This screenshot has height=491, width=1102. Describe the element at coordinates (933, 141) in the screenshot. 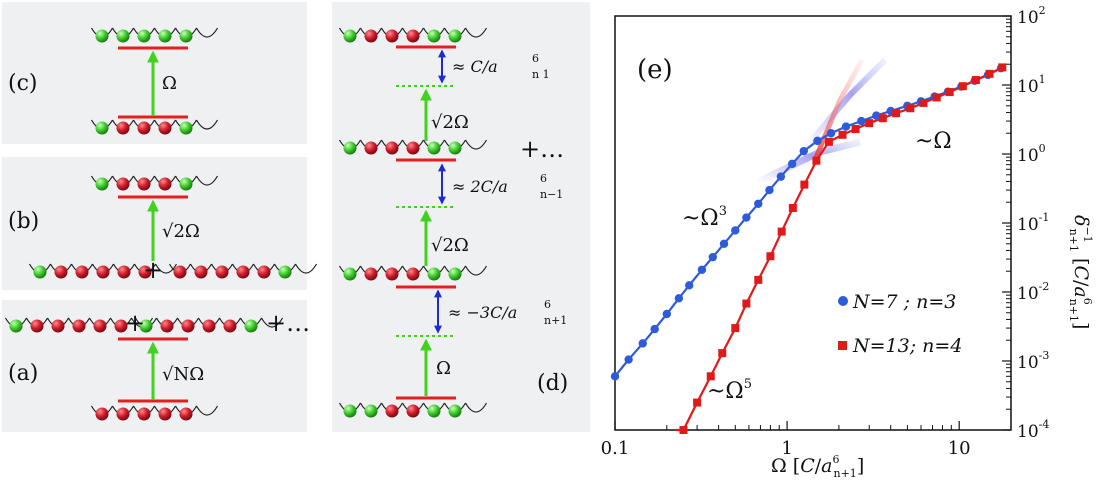

I see `annotation-omega: ~Ω` at that location.